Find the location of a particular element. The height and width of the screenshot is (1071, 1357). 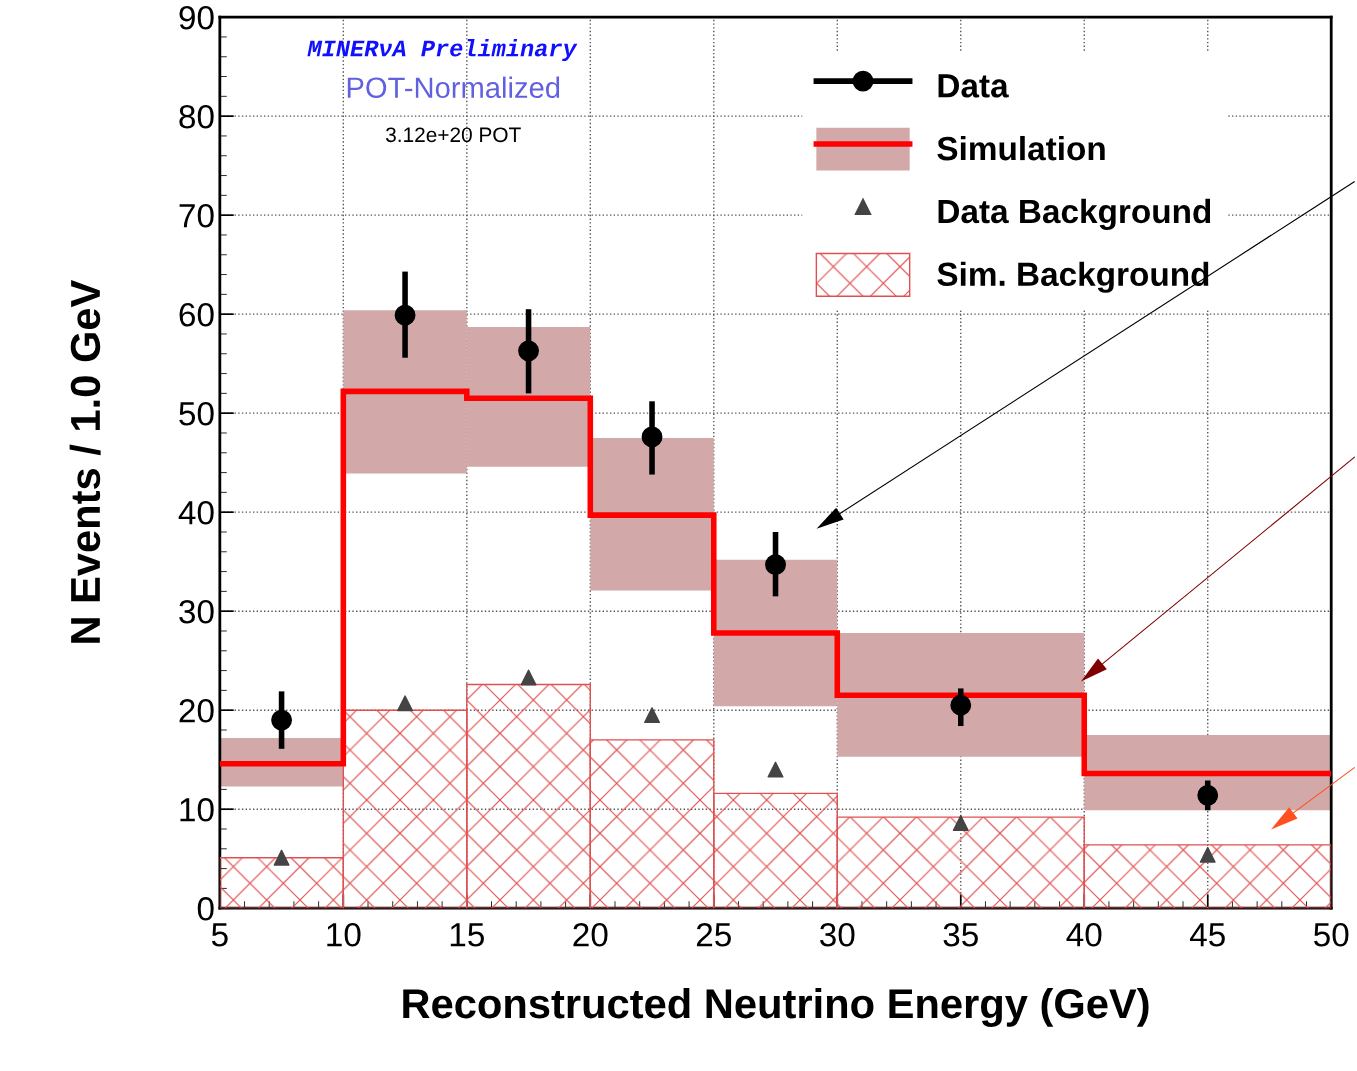

x-tick-label: 15 is located at coordinates (467, 935).